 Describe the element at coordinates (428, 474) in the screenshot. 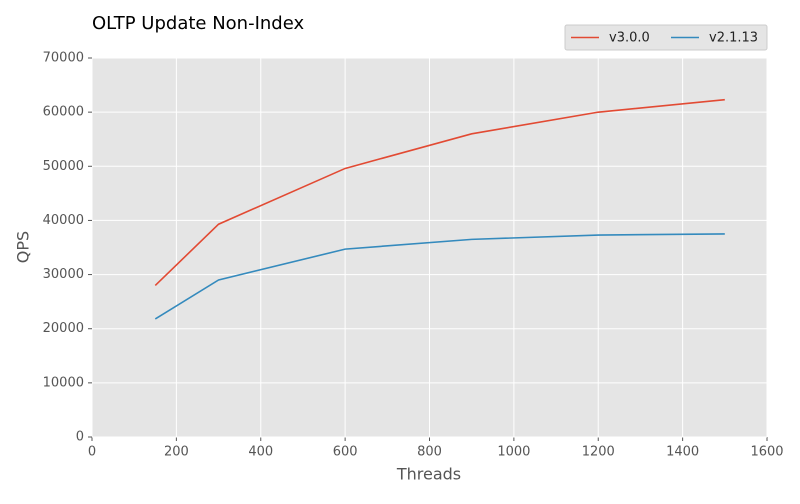

I see `x-axis-label: Threads` at that location.